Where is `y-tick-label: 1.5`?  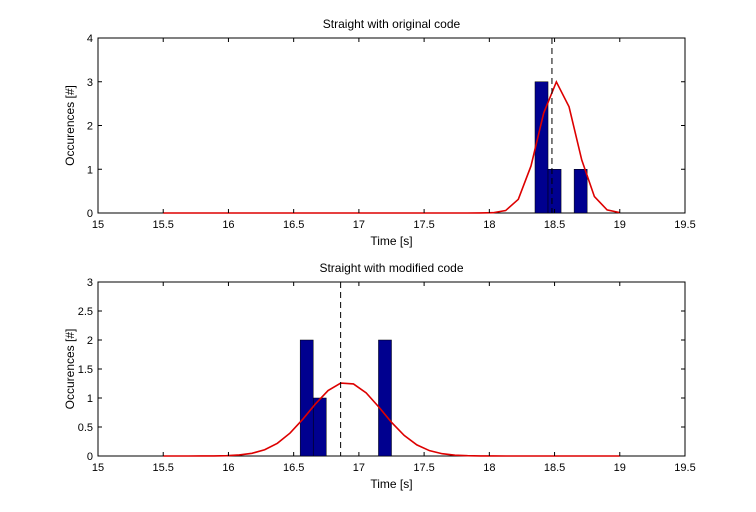 y-tick-label: 1.5 is located at coordinates (85, 370).